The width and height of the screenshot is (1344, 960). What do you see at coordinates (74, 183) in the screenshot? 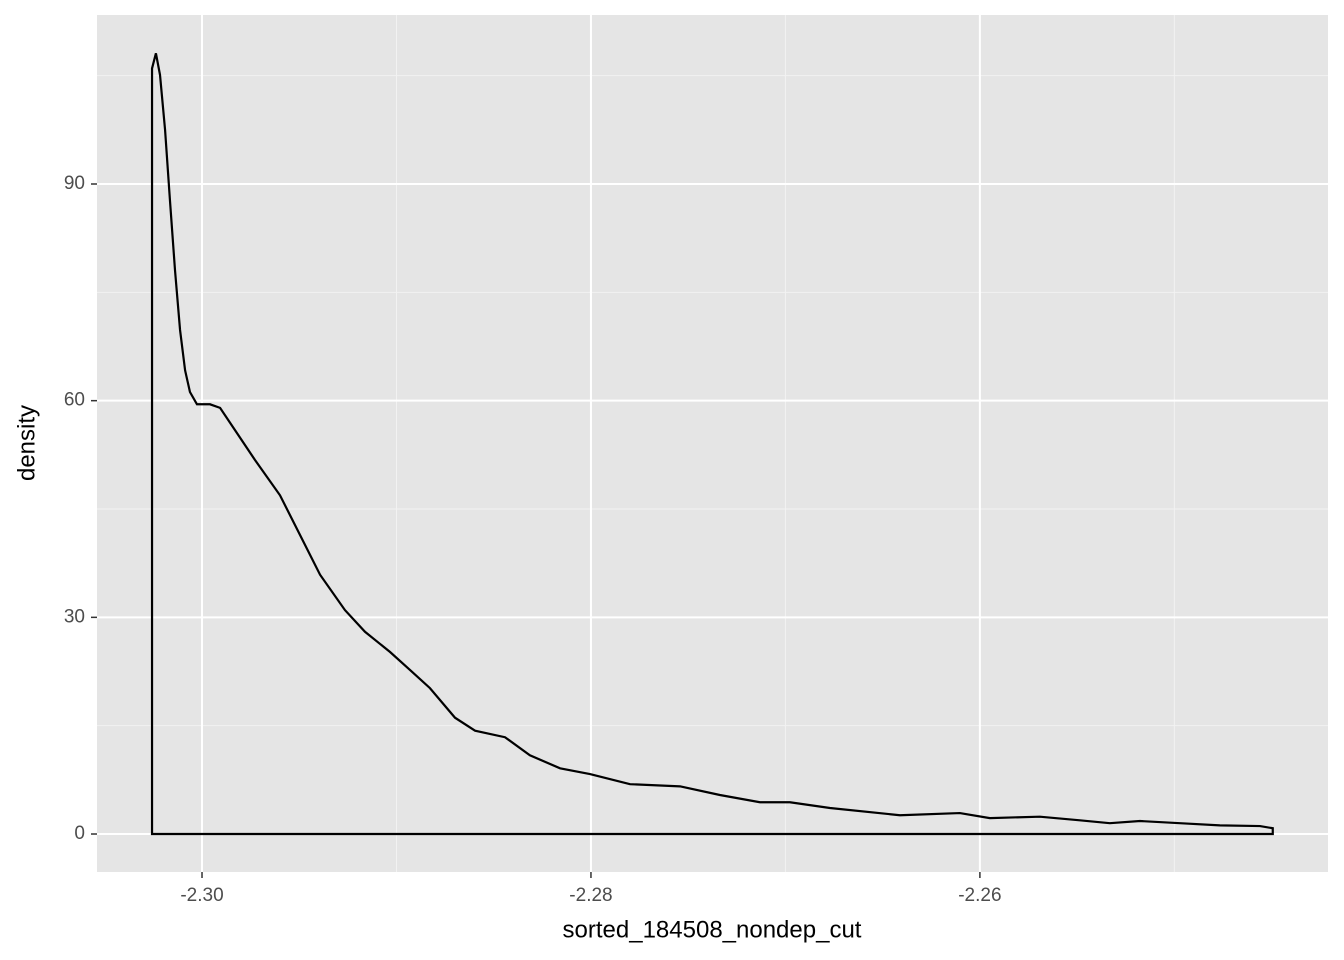
I see `y-tick-label: 90` at bounding box center [74, 183].